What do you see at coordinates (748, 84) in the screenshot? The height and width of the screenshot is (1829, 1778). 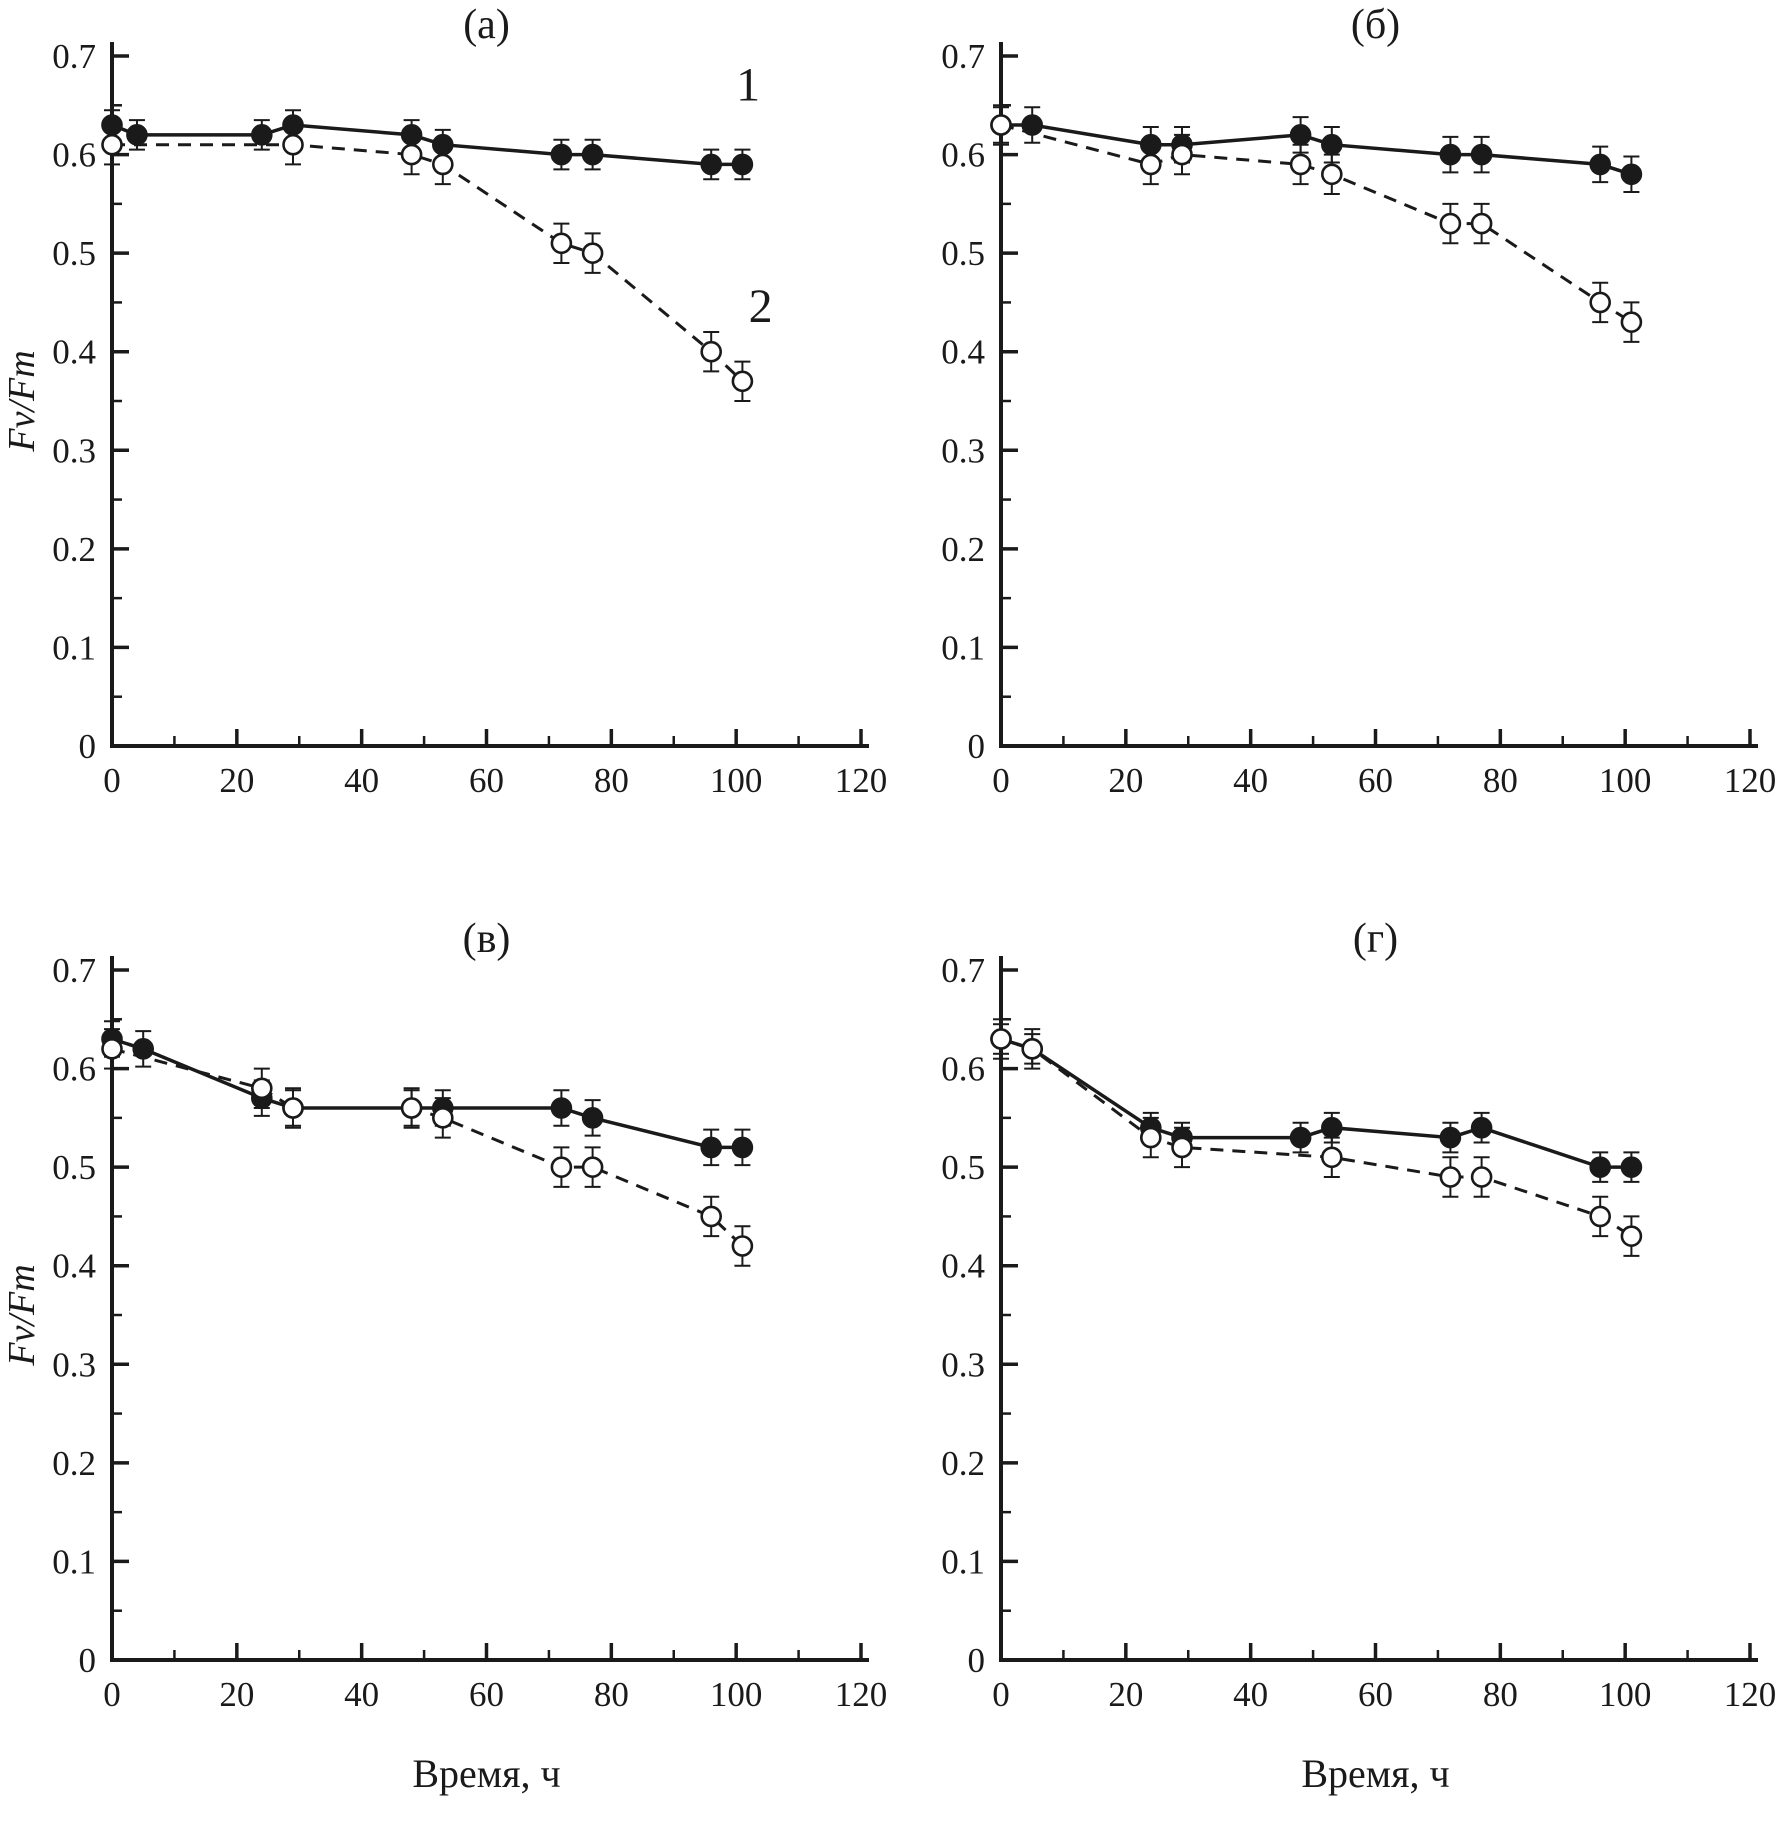 I see `svg-text: 1` at bounding box center [748, 84].